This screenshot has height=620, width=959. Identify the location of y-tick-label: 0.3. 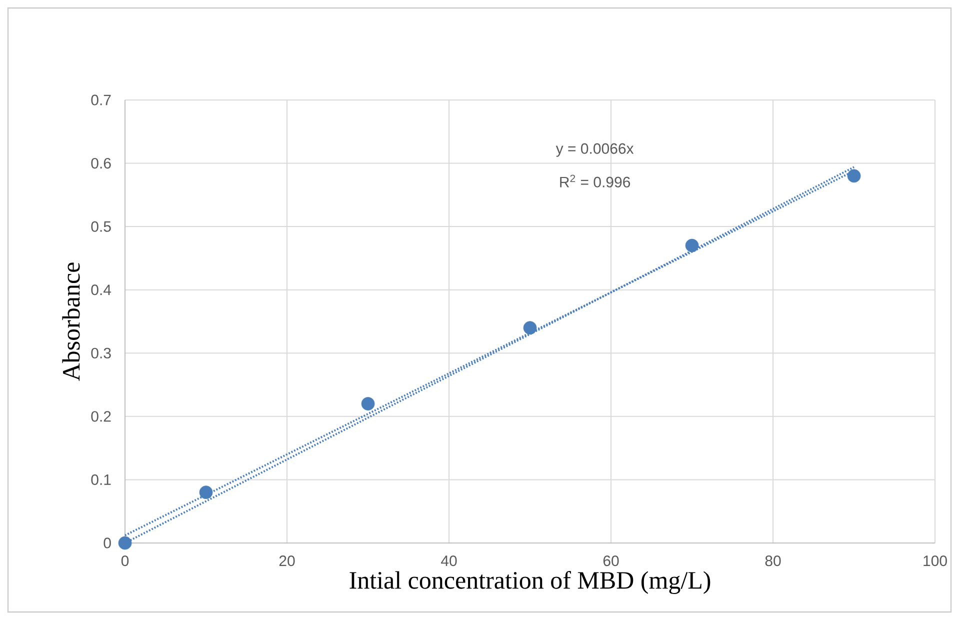
(101, 353).